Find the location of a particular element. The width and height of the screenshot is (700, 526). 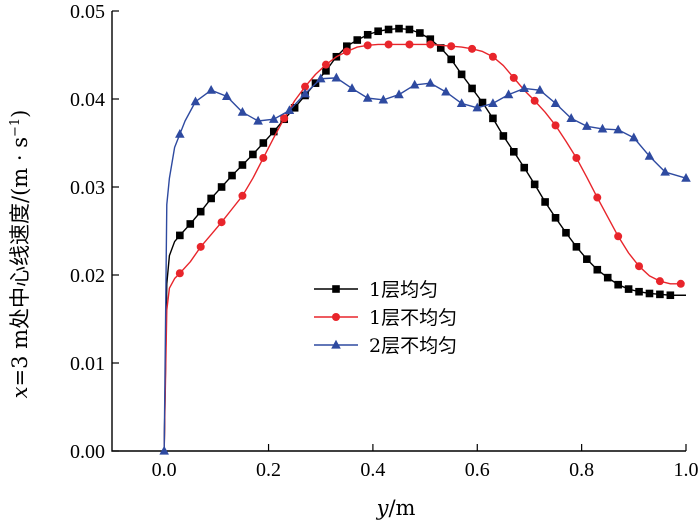

legend-item: 1层不均匀 is located at coordinates (385, 318).